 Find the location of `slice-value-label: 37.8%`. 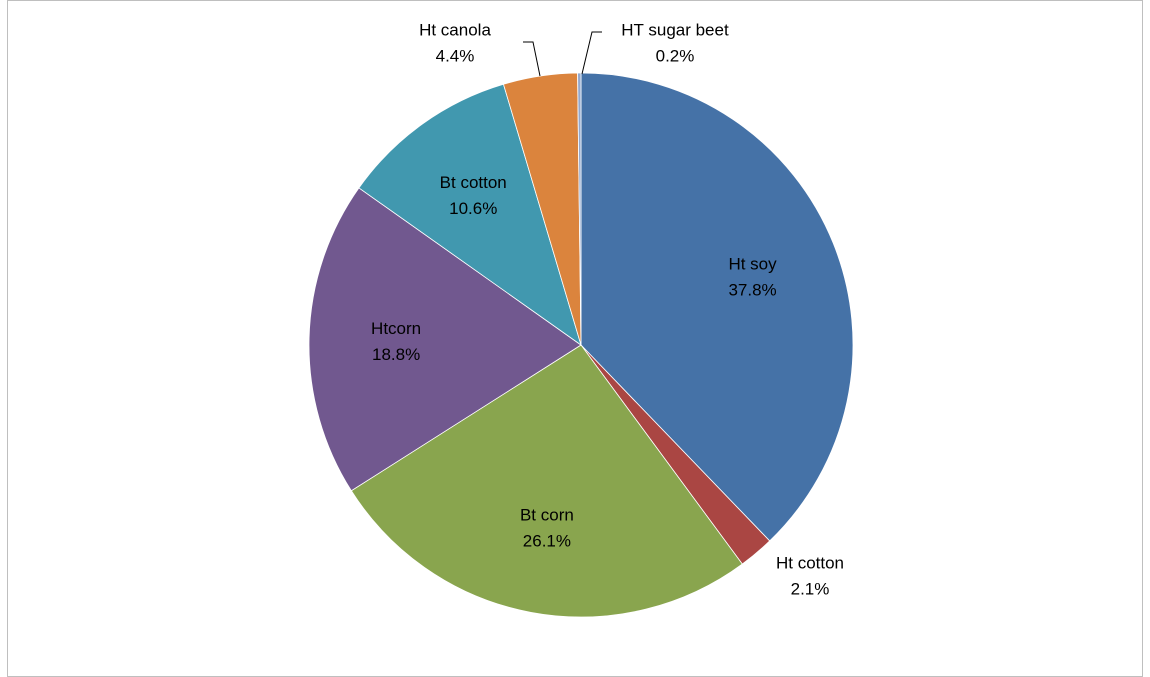

slice-value-label: 37.8% is located at coordinates (752, 289).